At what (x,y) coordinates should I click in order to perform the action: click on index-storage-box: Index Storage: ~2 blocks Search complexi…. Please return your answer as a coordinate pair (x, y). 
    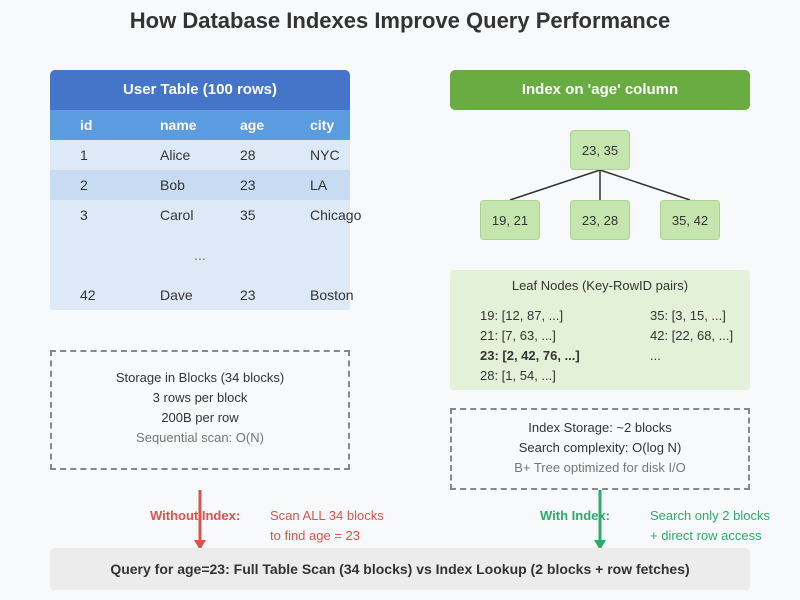
    Looking at the image, I should click on (600, 449).